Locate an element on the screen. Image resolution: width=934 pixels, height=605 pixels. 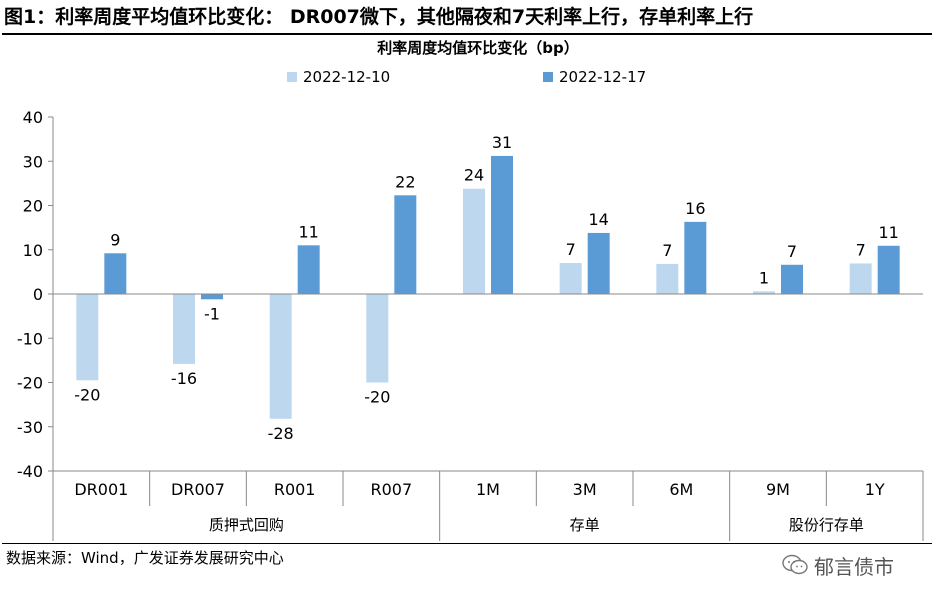
bar-9m-s2 is located at coordinates (792, 279).